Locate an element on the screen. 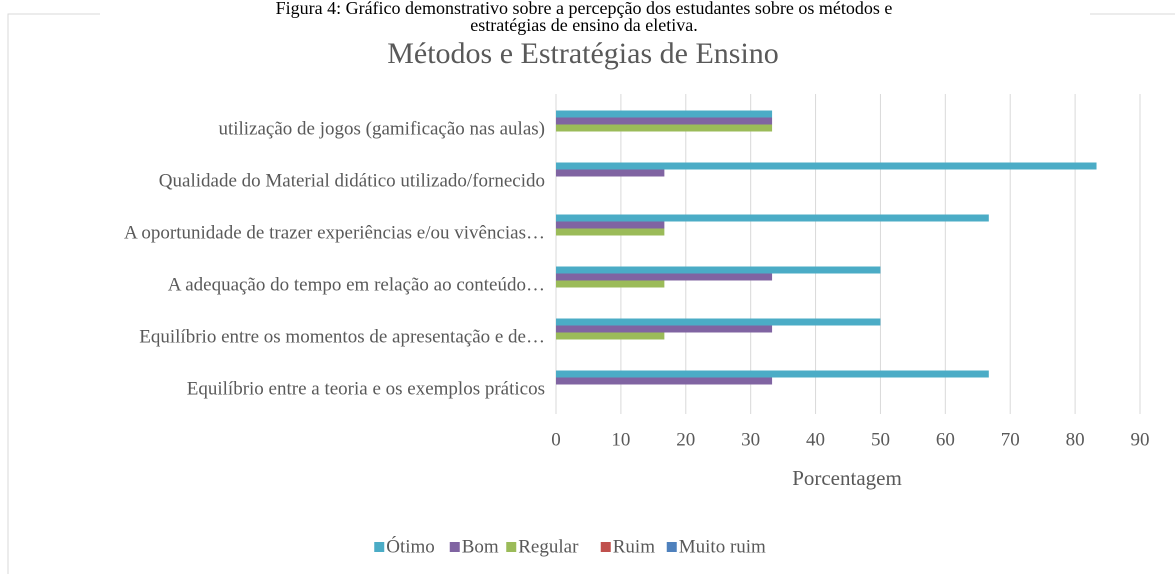 The height and width of the screenshot is (574, 1175). legend-label: Regular is located at coordinates (548, 546).